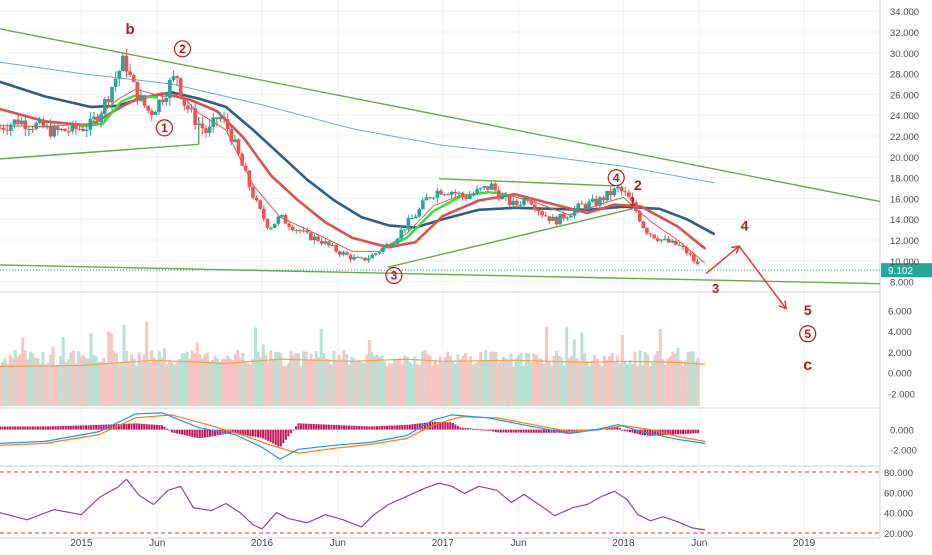 The image size is (932, 555). What do you see at coordinates (623, 543) in the screenshot?
I see `x-tick-6: 2018` at bounding box center [623, 543].